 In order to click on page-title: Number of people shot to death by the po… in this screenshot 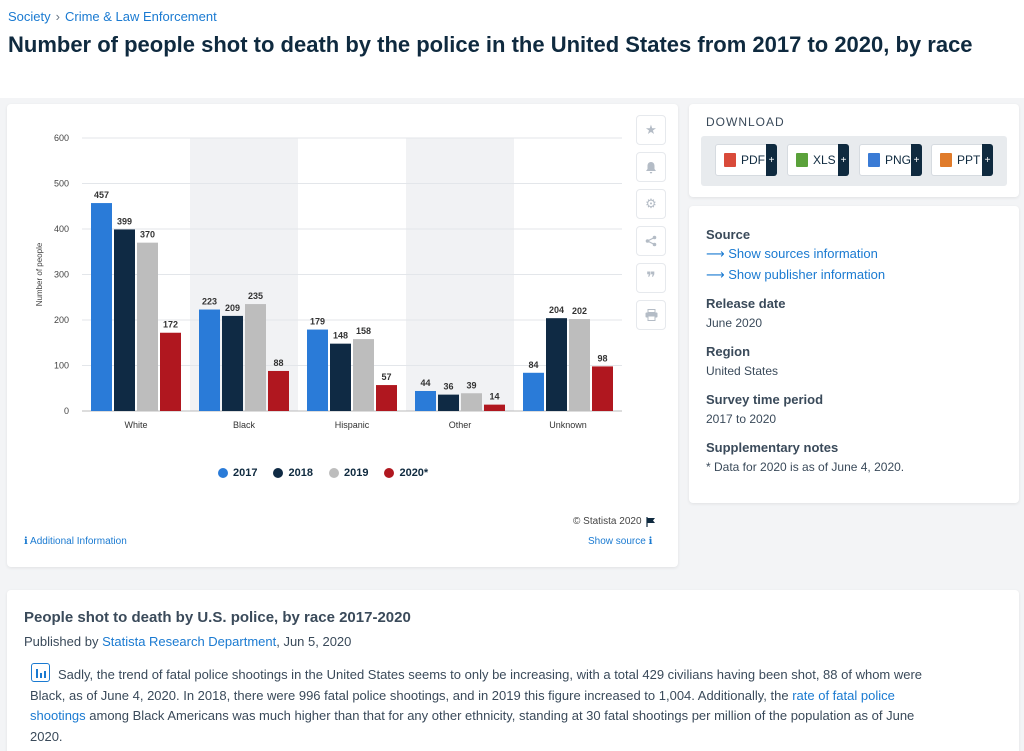, I will do `click(490, 44)`.